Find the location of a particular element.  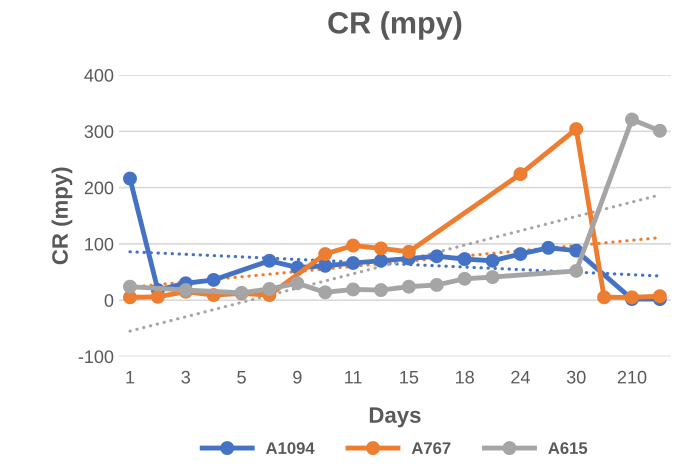

x-tick-label: 18 is located at coordinates (465, 377).